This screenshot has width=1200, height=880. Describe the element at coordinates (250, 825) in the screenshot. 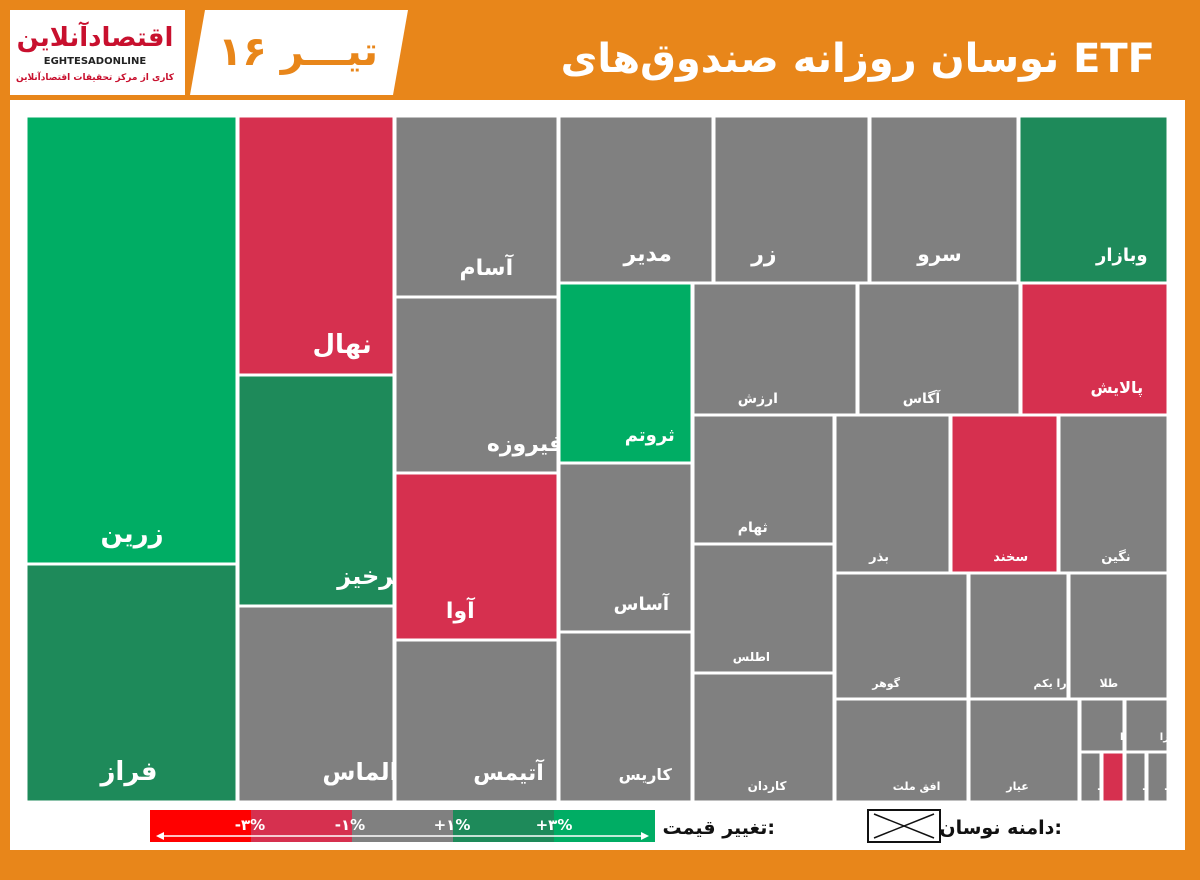

I see `legend-scale: -۳%` at that location.